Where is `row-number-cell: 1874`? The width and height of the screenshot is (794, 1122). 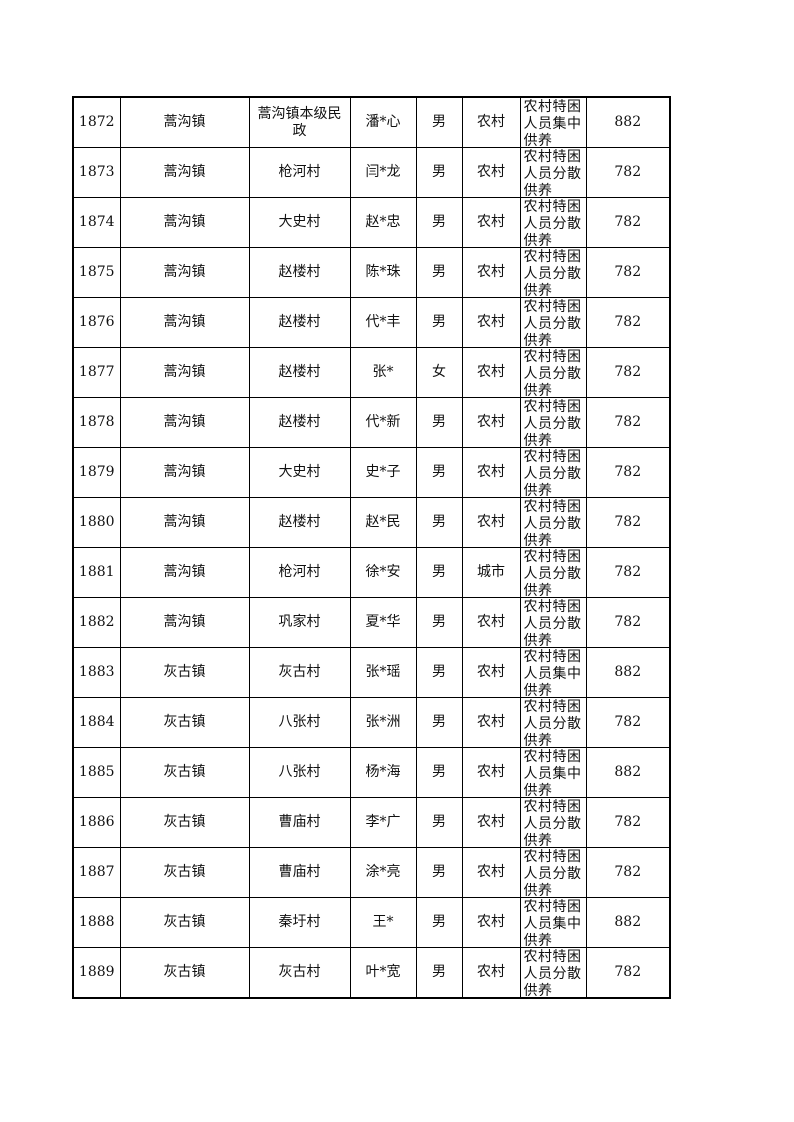
row-number-cell: 1874 is located at coordinates (96, 222).